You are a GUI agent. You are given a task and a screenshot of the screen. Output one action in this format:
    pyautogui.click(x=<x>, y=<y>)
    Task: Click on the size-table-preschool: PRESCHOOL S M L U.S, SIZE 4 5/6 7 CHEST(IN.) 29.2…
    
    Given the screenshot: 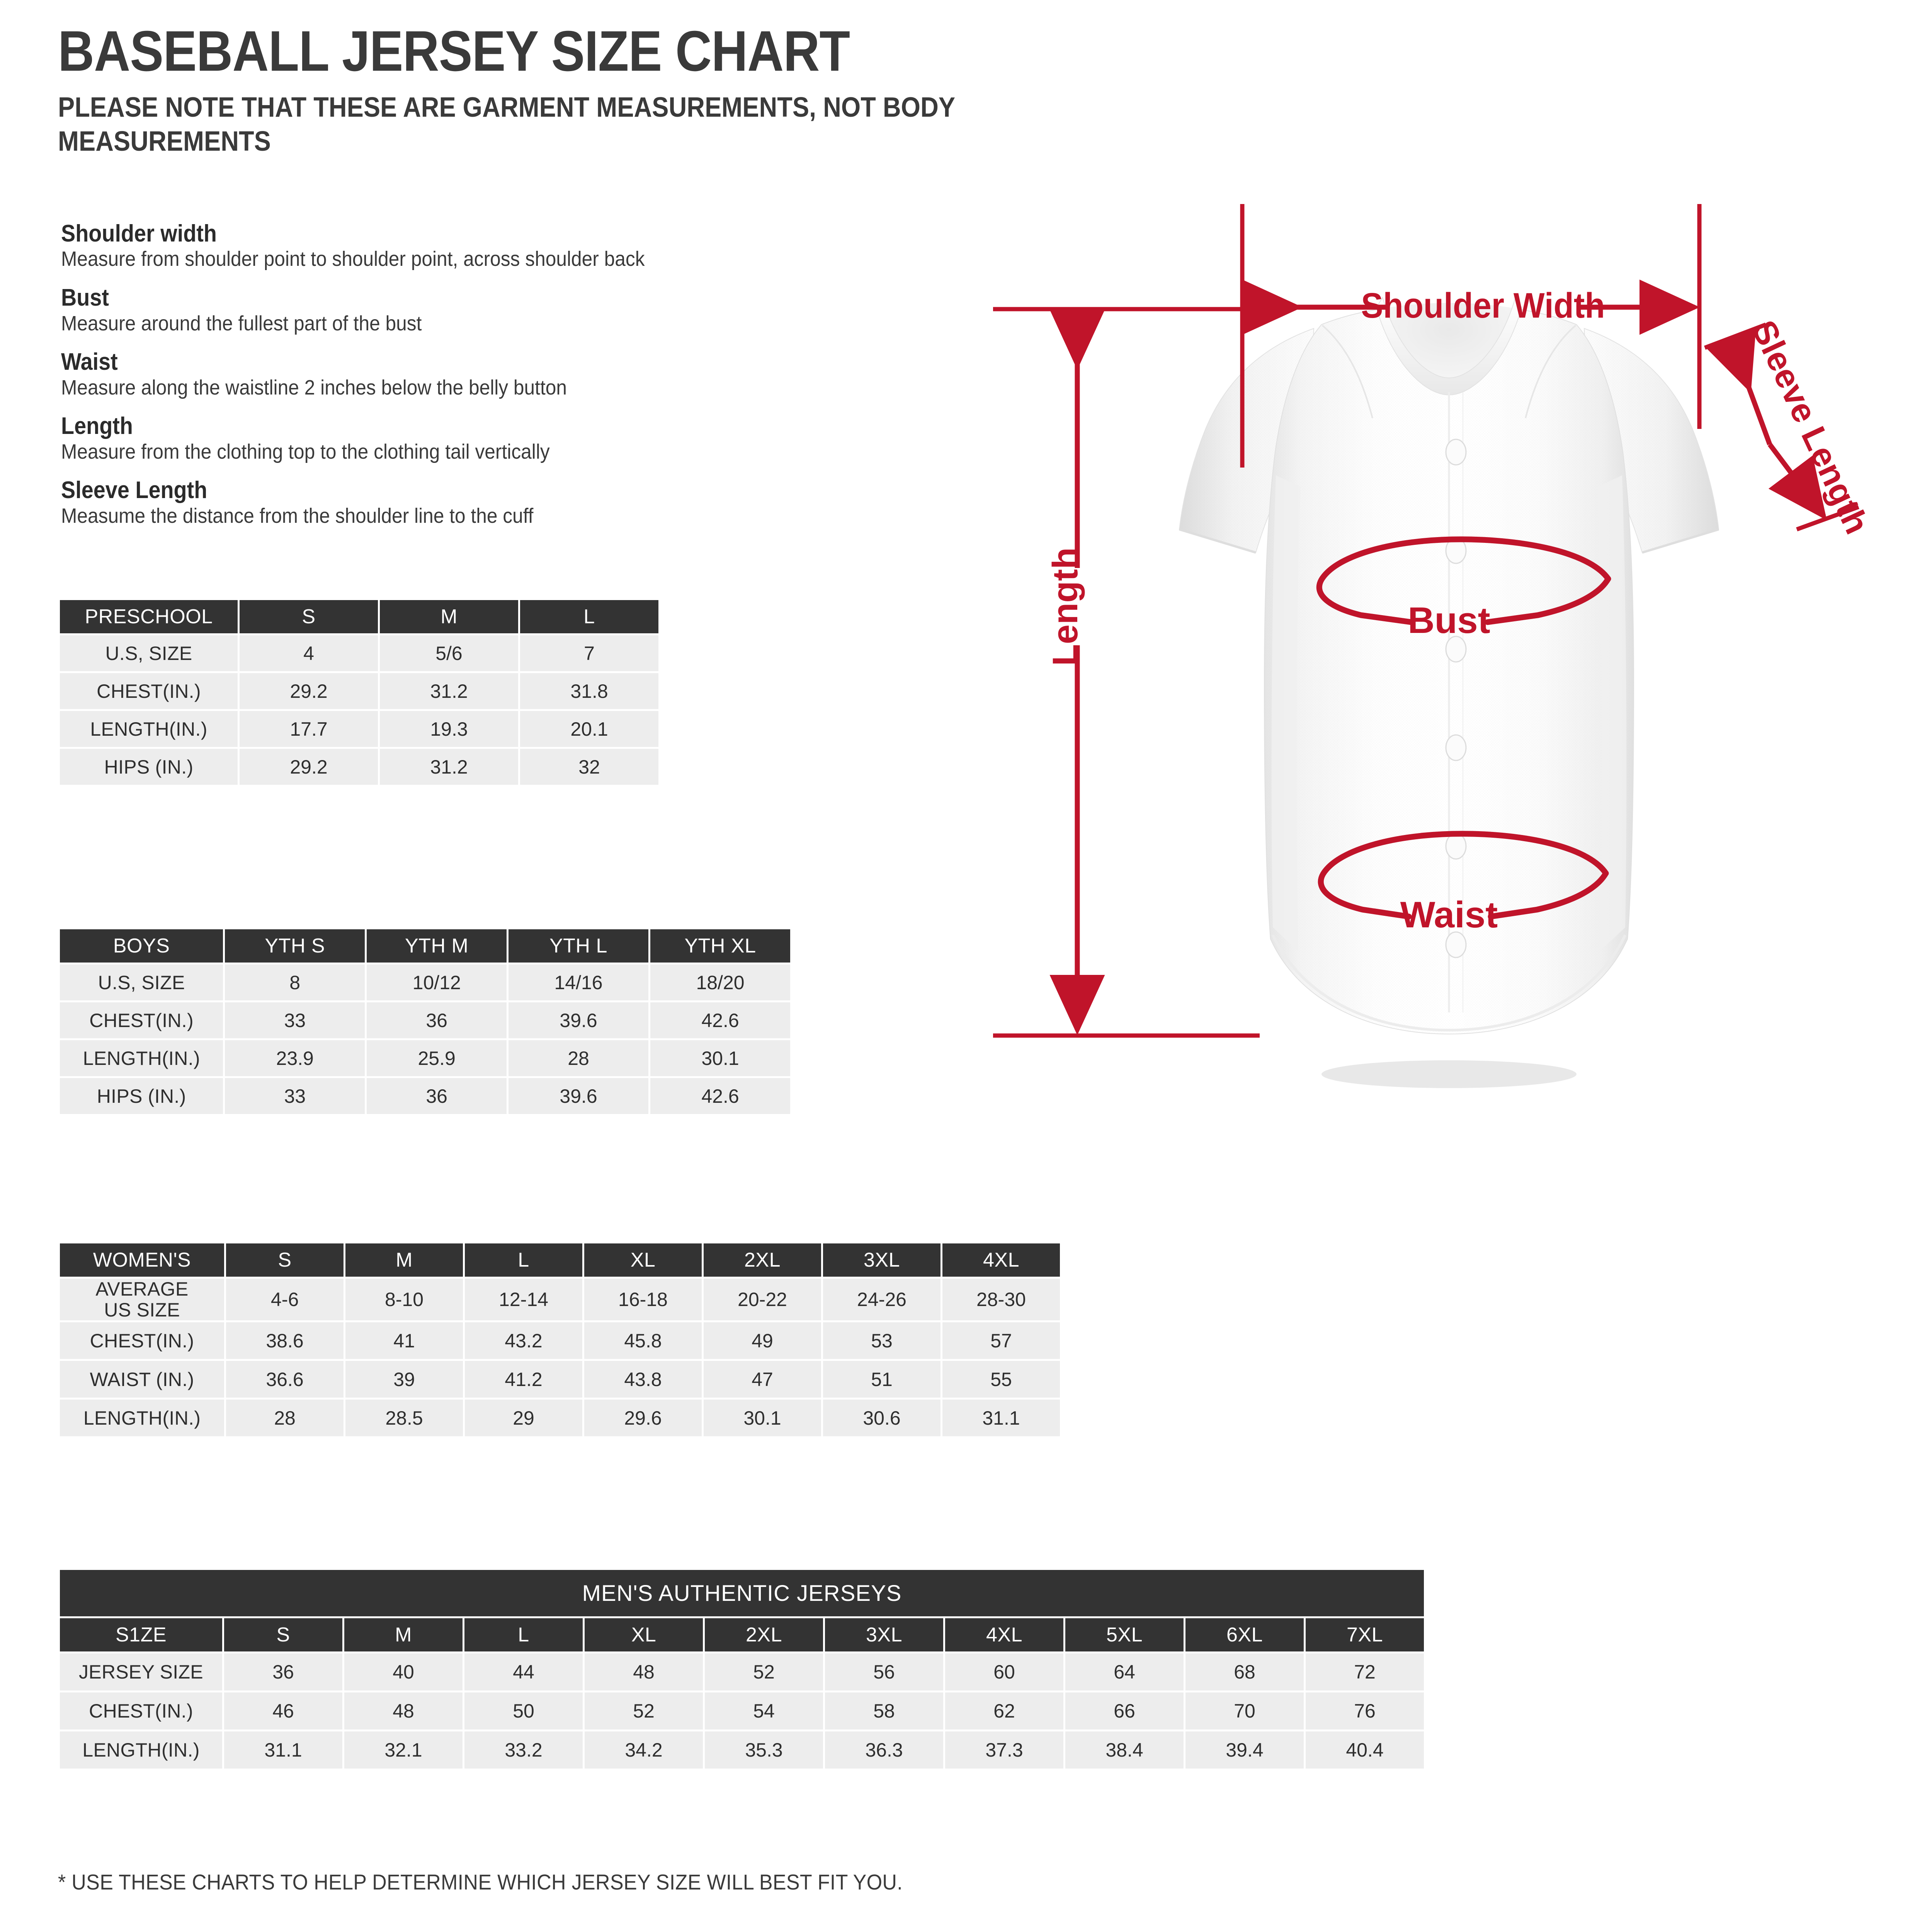 What is the action you would take?
    pyautogui.click(x=359, y=692)
    